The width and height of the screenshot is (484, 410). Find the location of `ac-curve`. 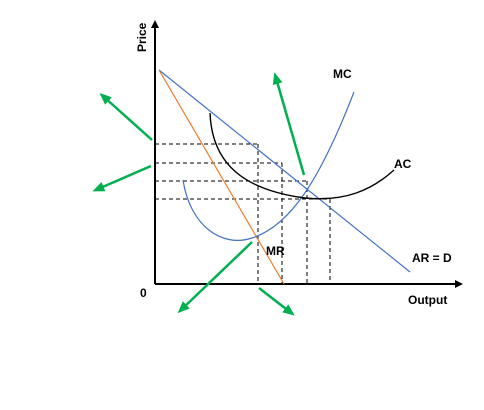

ac-curve is located at coordinates (302, 156).